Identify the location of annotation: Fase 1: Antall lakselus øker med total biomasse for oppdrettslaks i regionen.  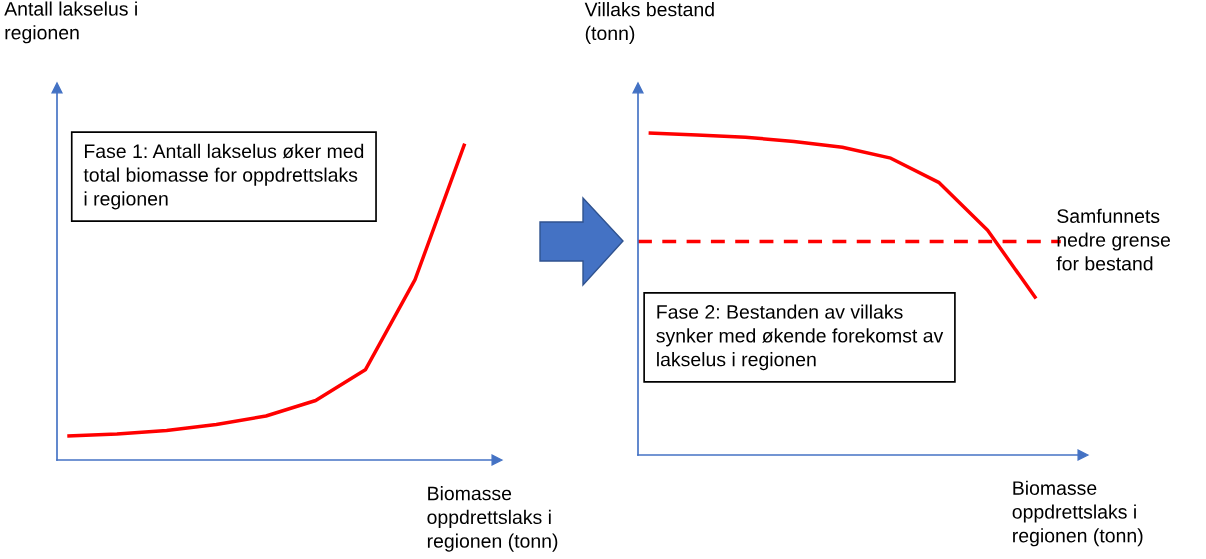
(223, 176).